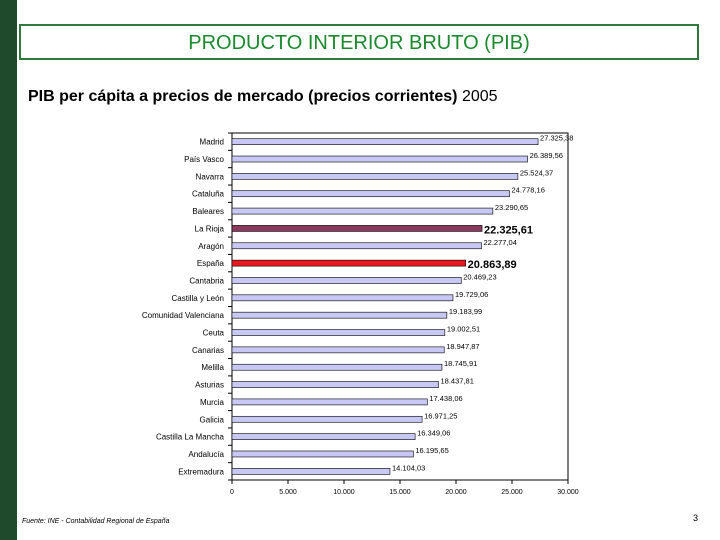  What do you see at coordinates (211, 246) in the screenshot?
I see `category-label: Aragón` at bounding box center [211, 246].